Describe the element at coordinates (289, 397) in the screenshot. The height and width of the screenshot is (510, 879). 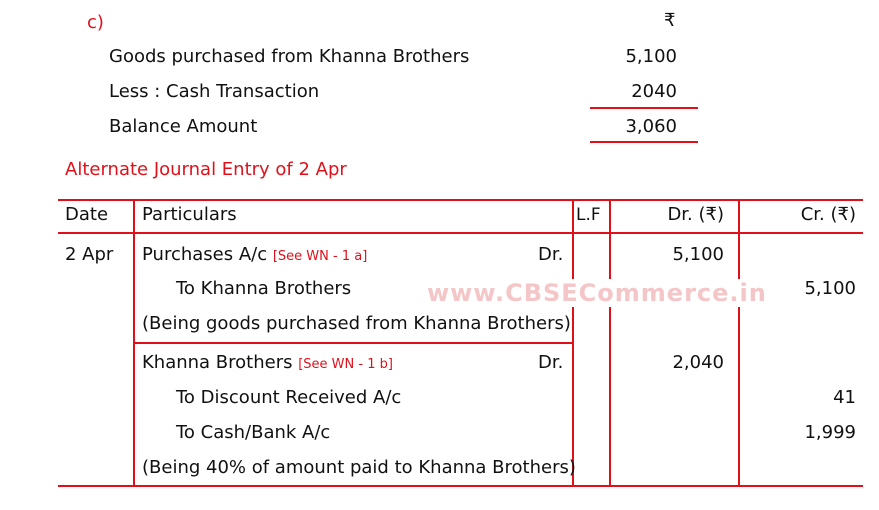
I see `credit-account: To Discount Received A/c` at that location.